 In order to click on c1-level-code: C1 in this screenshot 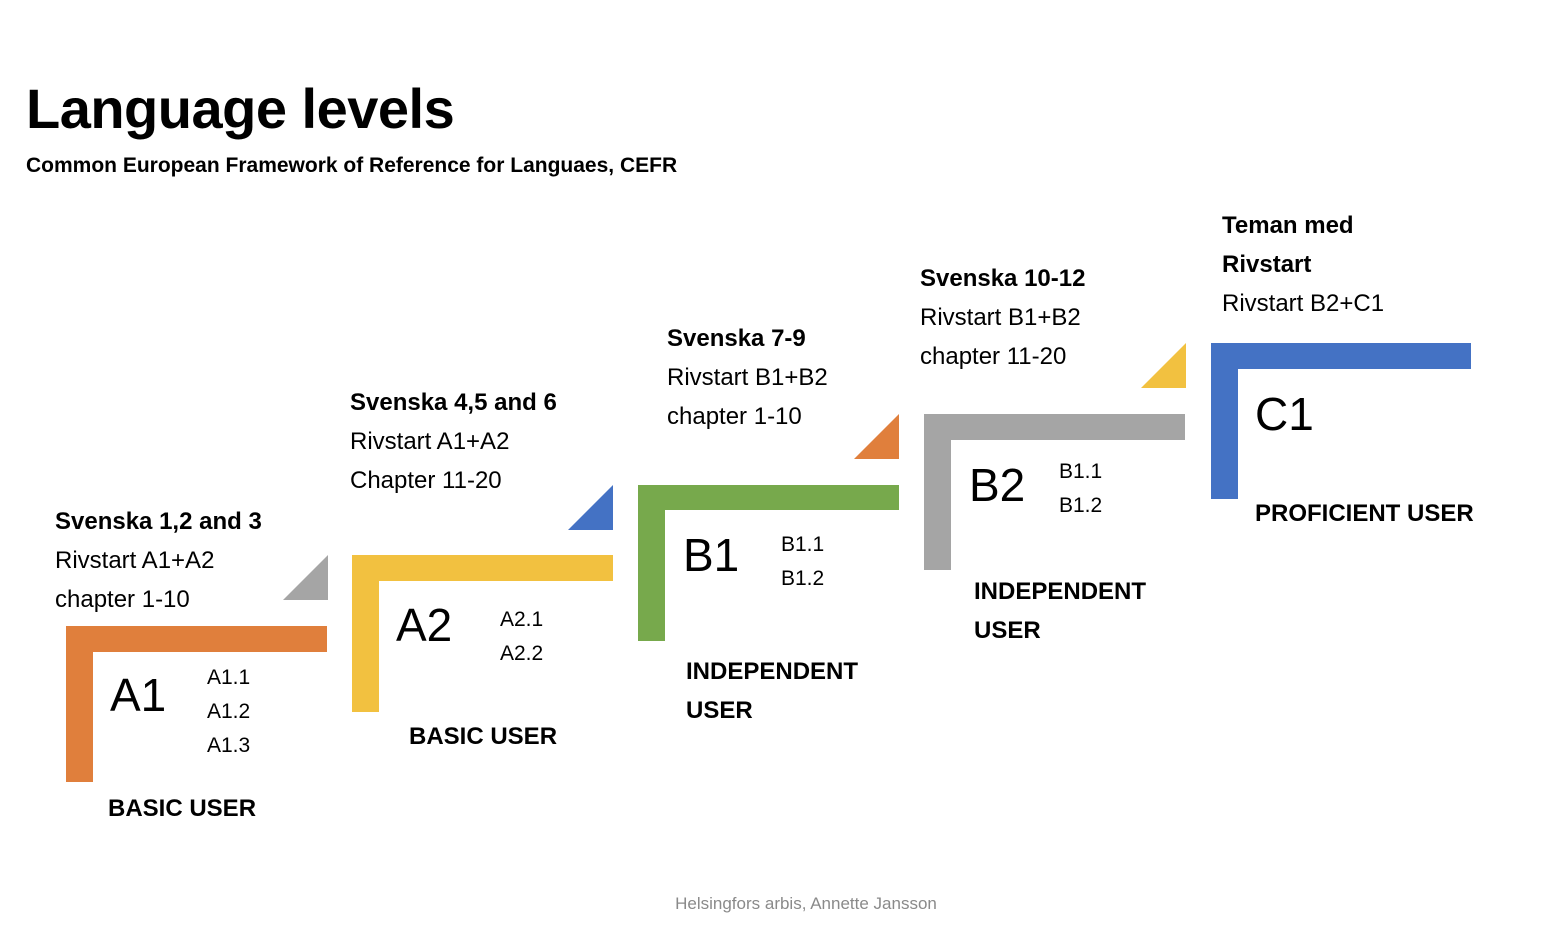, I will do `click(1284, 414)`.